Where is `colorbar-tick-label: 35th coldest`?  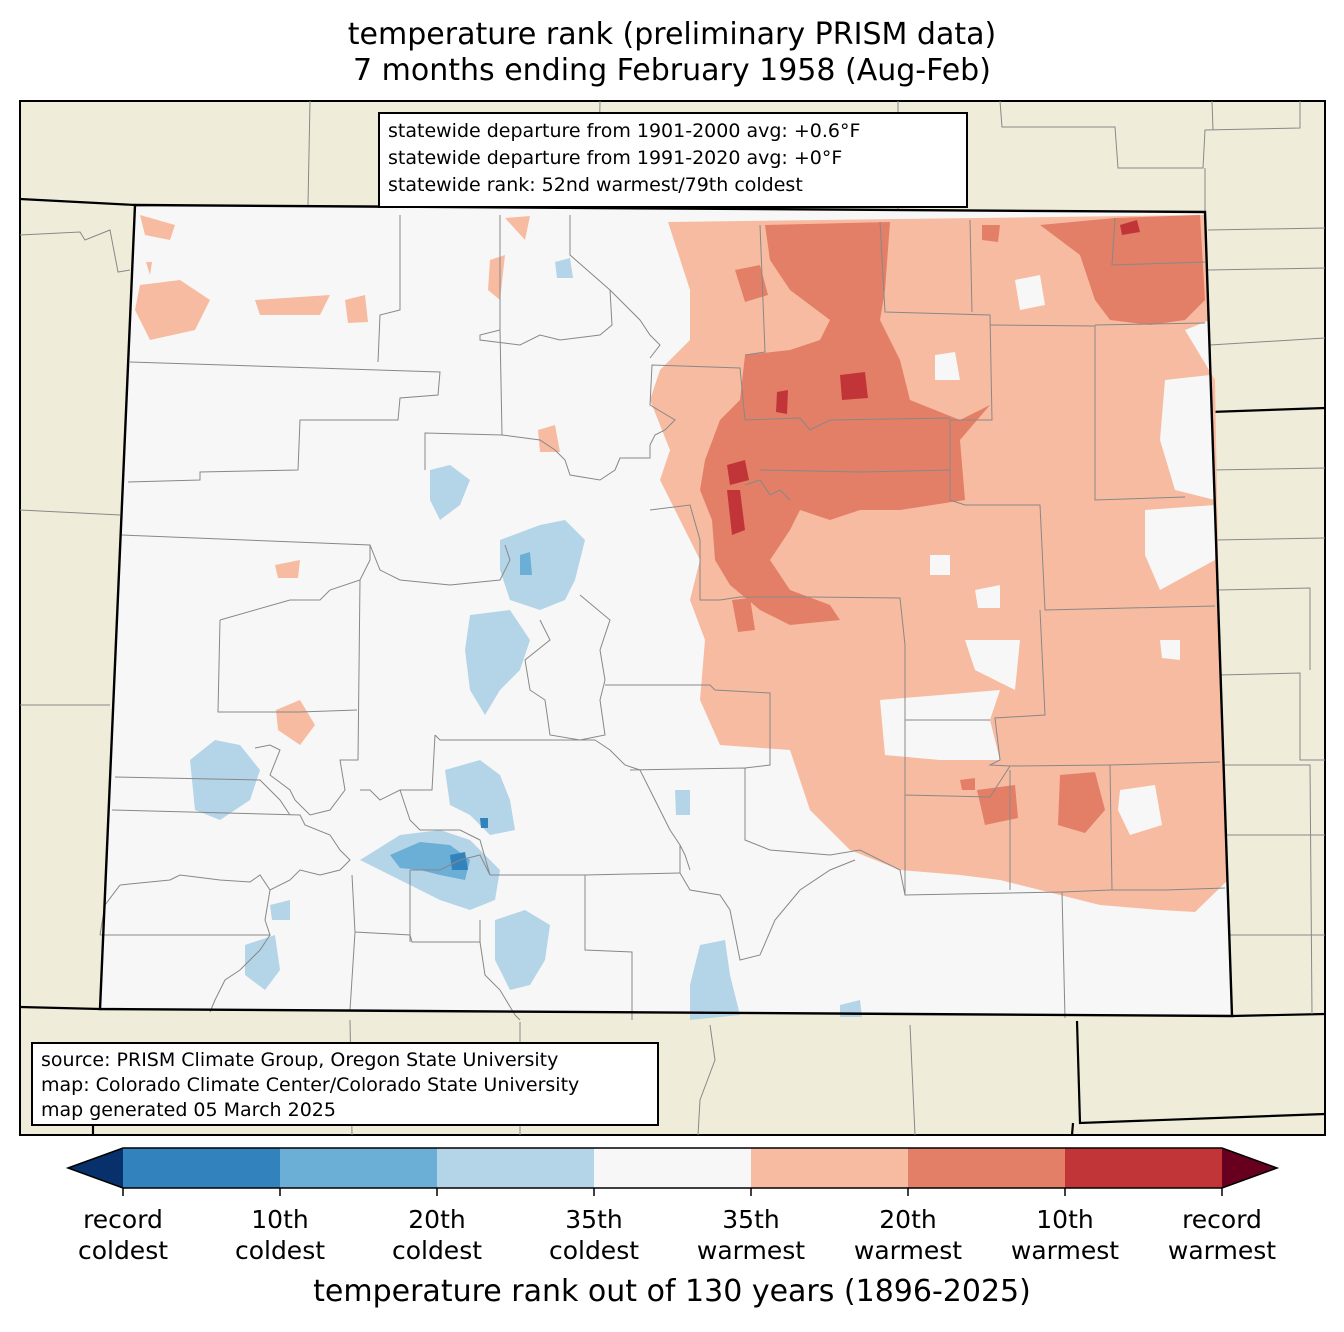 colorbar-tick-label: 35th coldest is located at coordinates (594, 1235).